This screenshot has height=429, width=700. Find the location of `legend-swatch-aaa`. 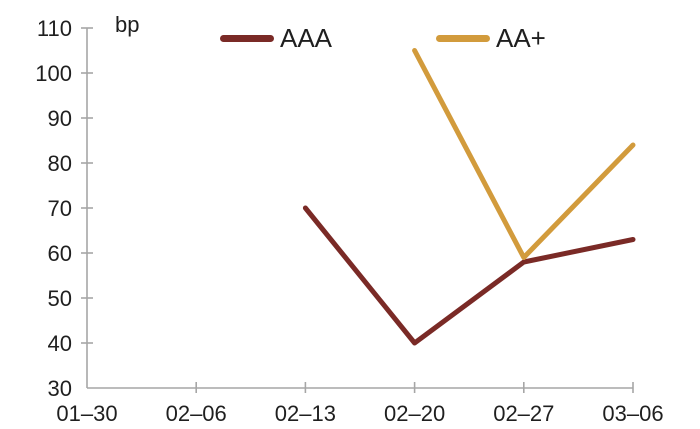

legend-swatch-aaa is located at coordinates (247, 38).